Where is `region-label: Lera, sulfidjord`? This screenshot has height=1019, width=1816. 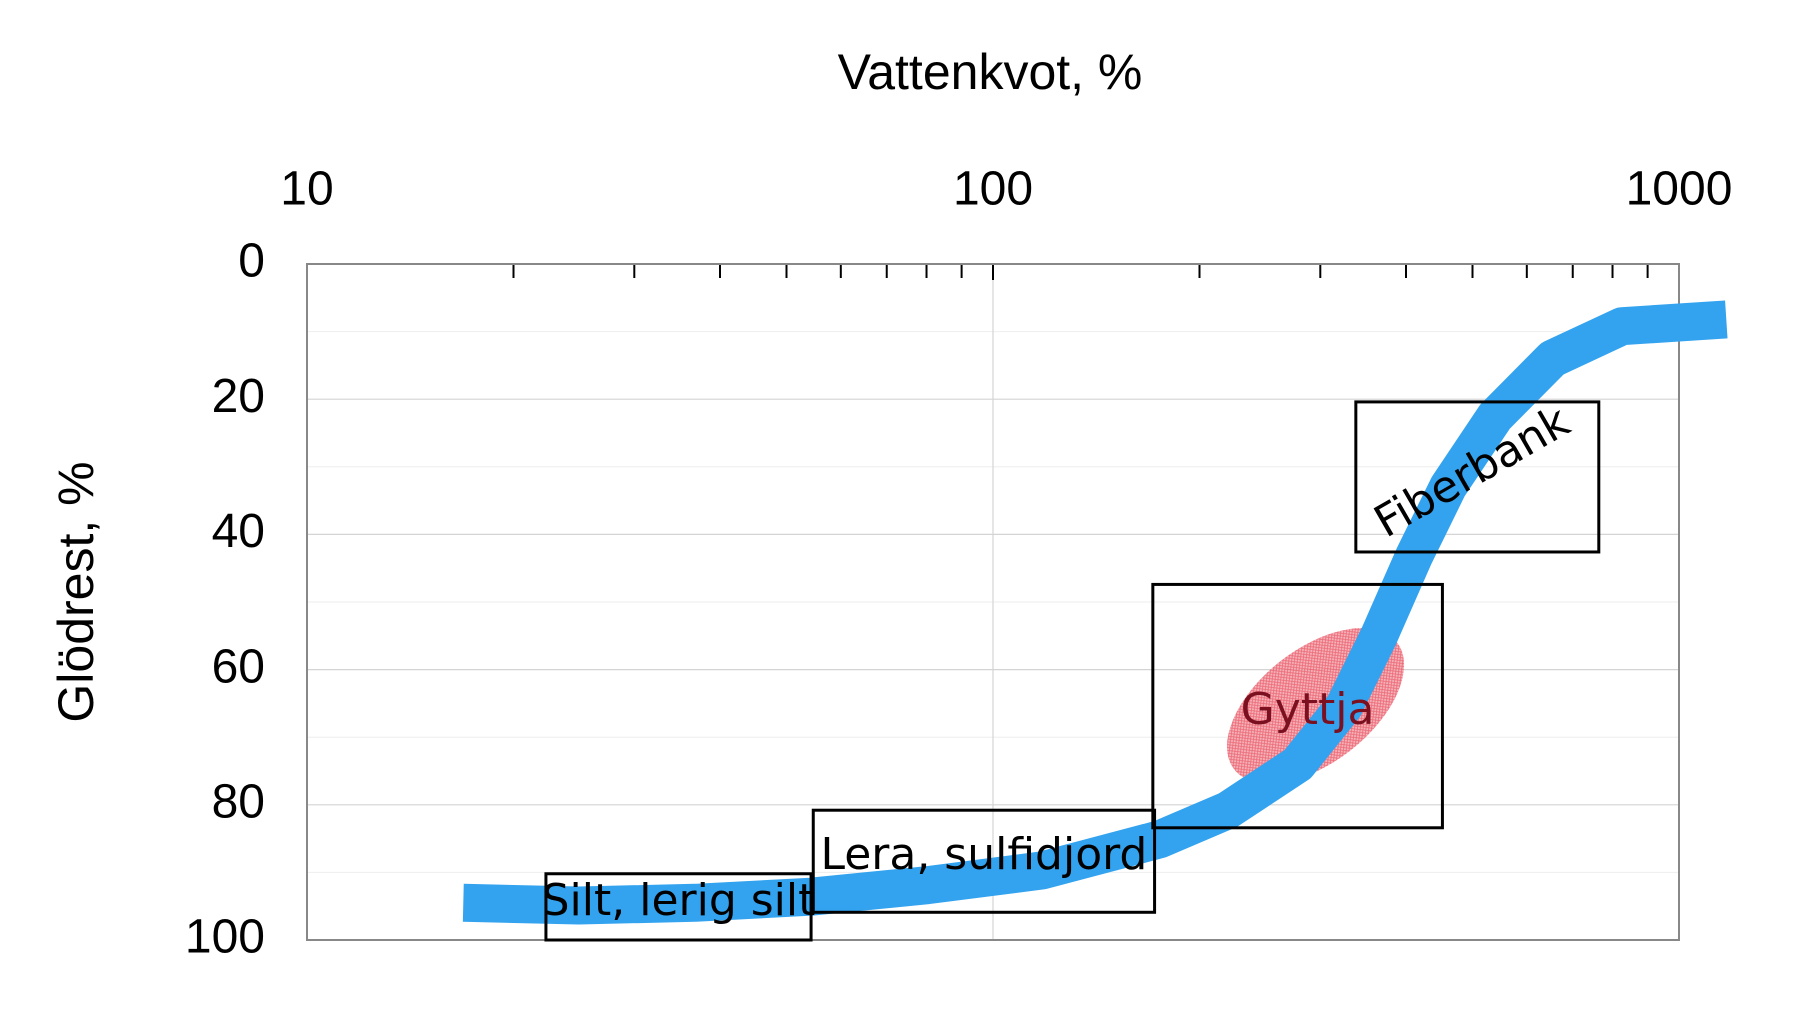
region-label: Lera, sulfidjord is located at coordinates (983, 854).